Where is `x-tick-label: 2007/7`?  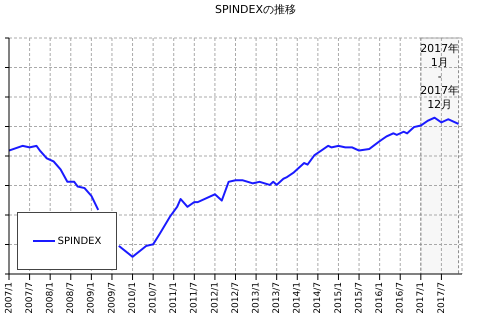
x-tick-label: 2007/7 is located at coordinates (29, 298).